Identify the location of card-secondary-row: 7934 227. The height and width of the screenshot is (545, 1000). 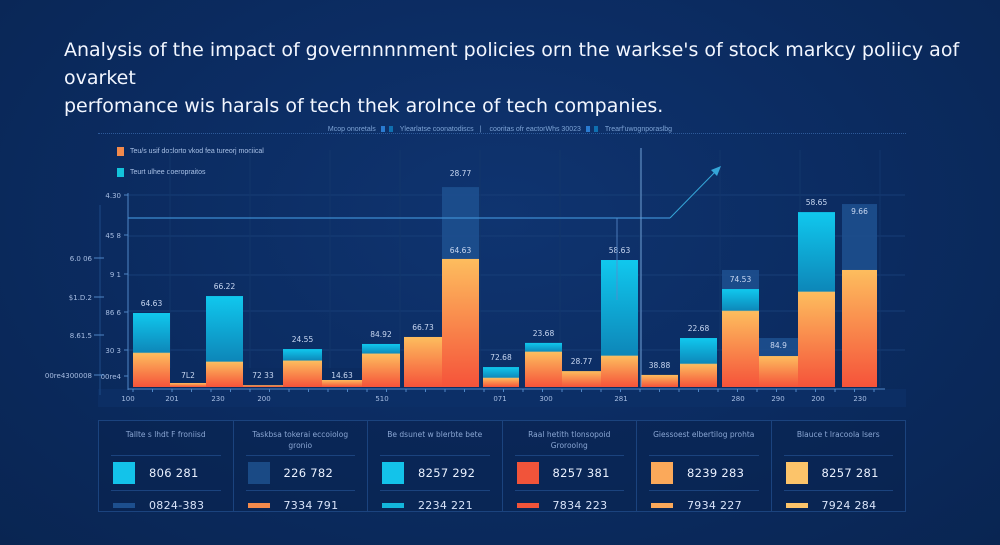
(704, 505).